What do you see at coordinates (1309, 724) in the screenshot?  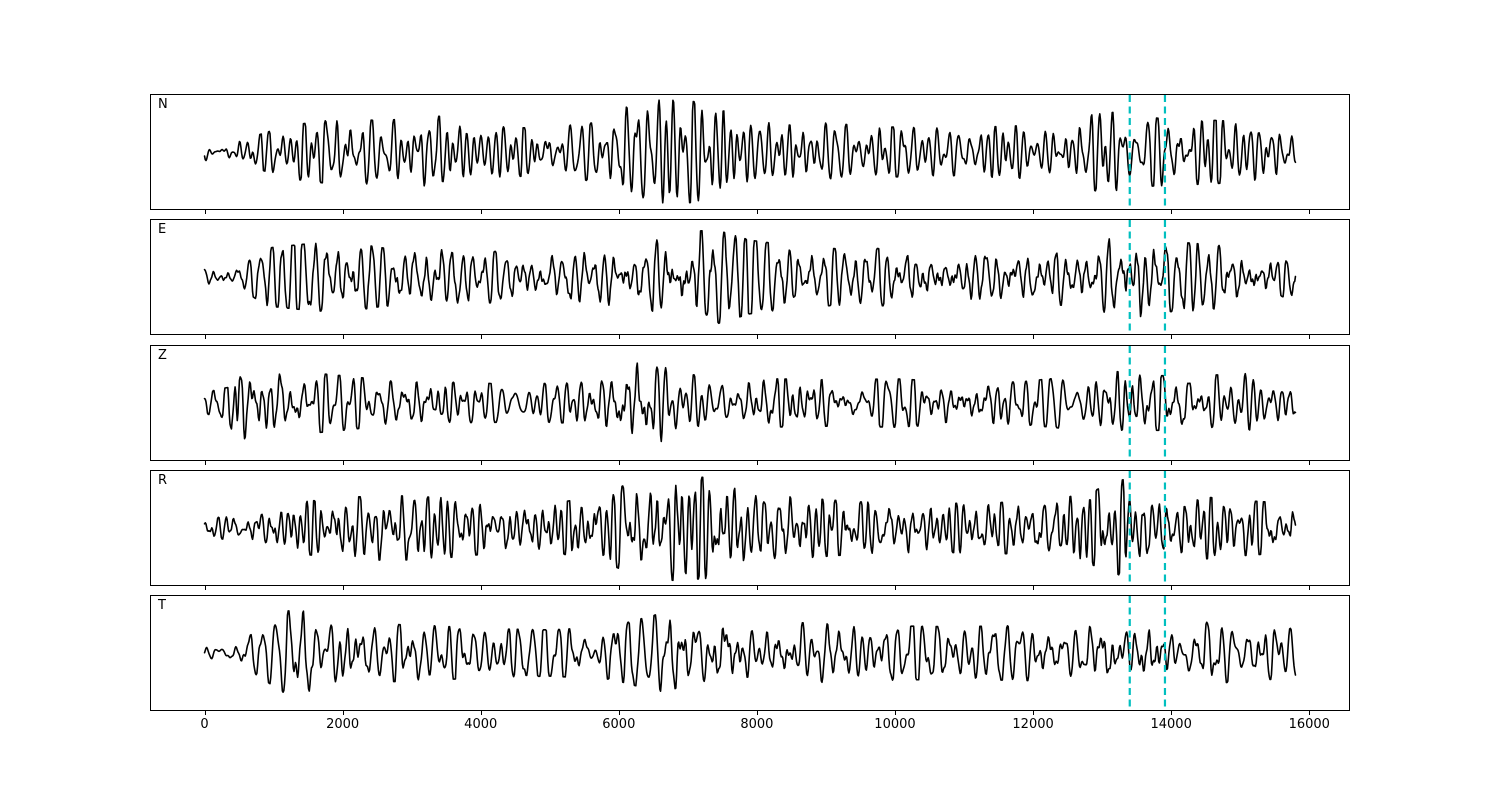 I see `x-tick-label: 16000` at bounding box center [1309, 724].